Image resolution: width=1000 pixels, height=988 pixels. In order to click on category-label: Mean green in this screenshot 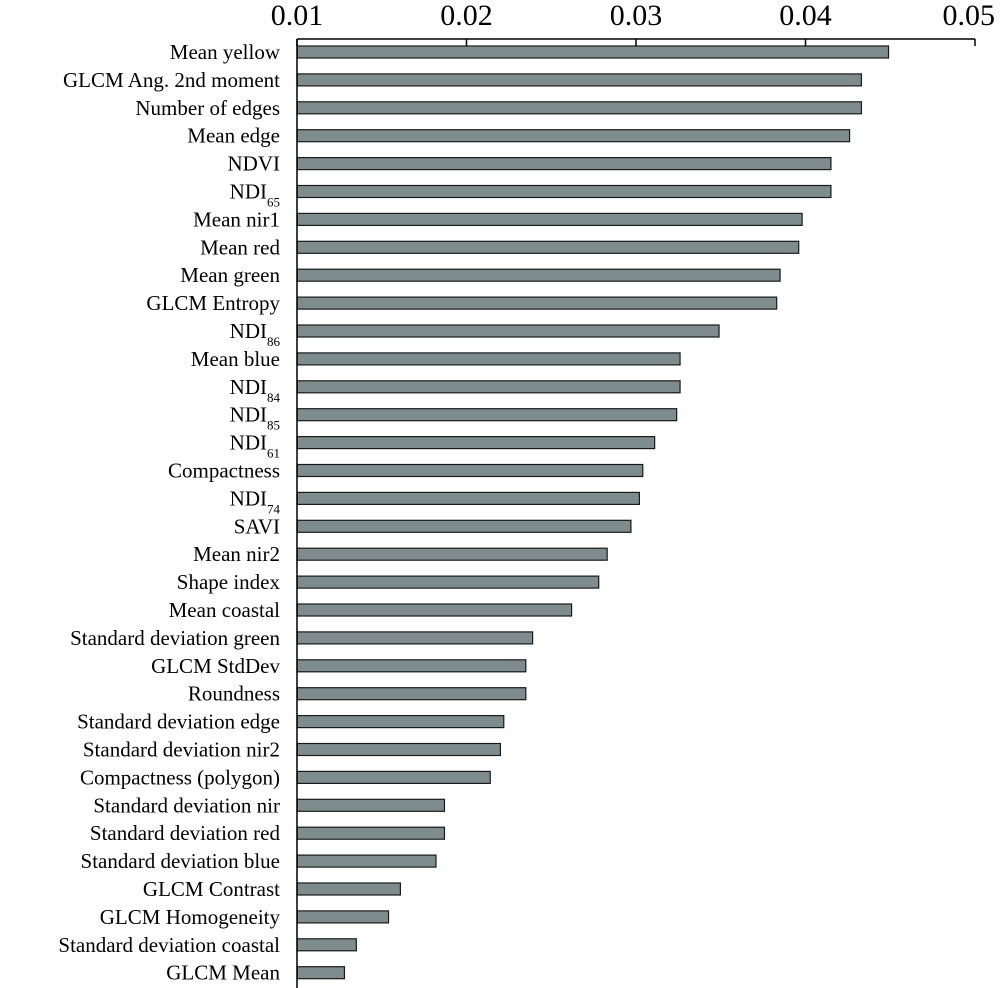, I will do `click(230, 275)`.